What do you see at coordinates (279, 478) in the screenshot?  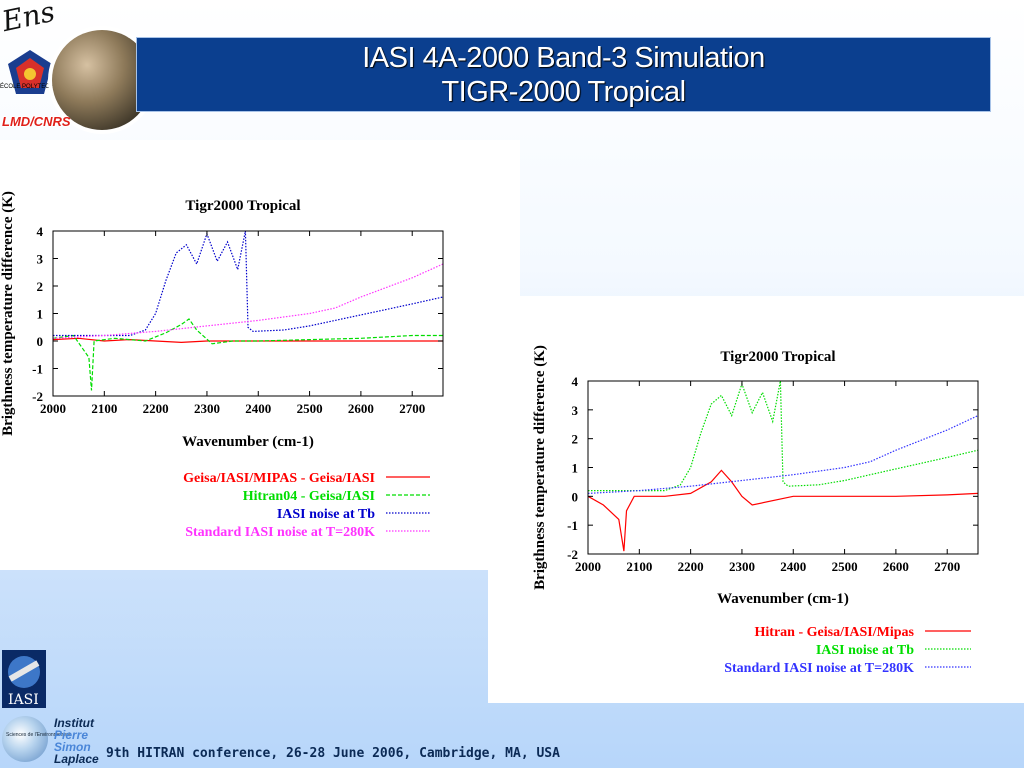 I see `legend-label: Geisa/IASI/MIPAS - Geisa/IASI` at bounding box center [279, 478].